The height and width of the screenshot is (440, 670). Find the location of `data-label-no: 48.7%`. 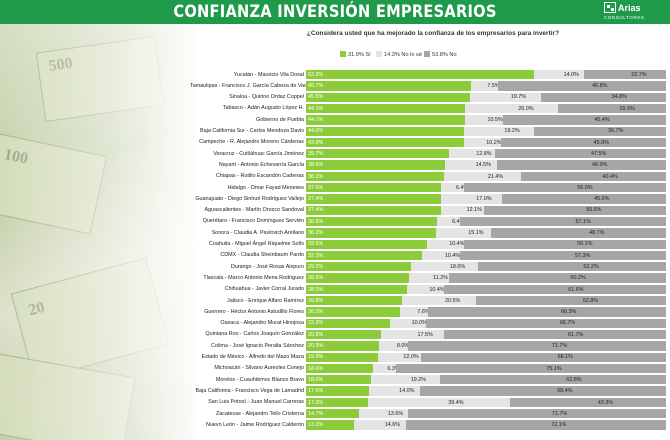

data-label-no: 48.7% is located at coordinates (597, 233).